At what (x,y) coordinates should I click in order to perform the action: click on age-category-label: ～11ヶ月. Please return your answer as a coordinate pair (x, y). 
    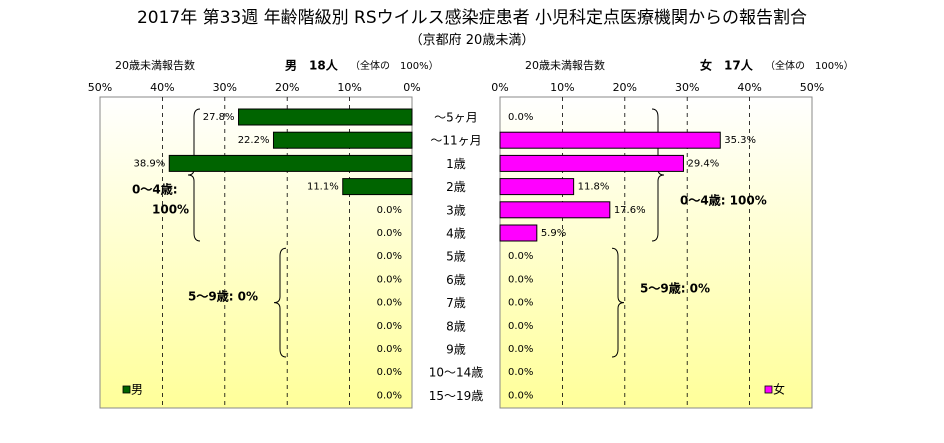
    Looking at the image, I should click on (455, 141).